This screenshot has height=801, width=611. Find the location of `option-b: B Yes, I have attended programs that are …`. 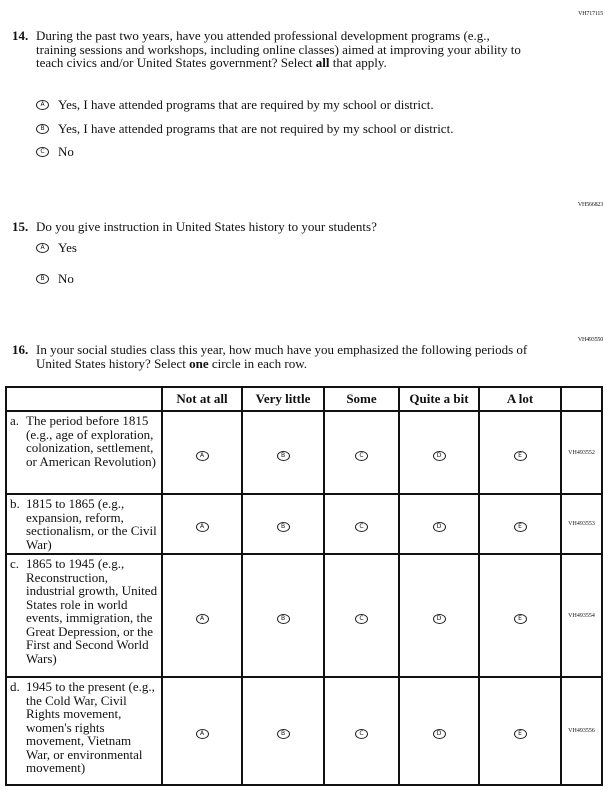

option-b: B Yes, I have attended programs that are … is located at coordinates (244, 129).